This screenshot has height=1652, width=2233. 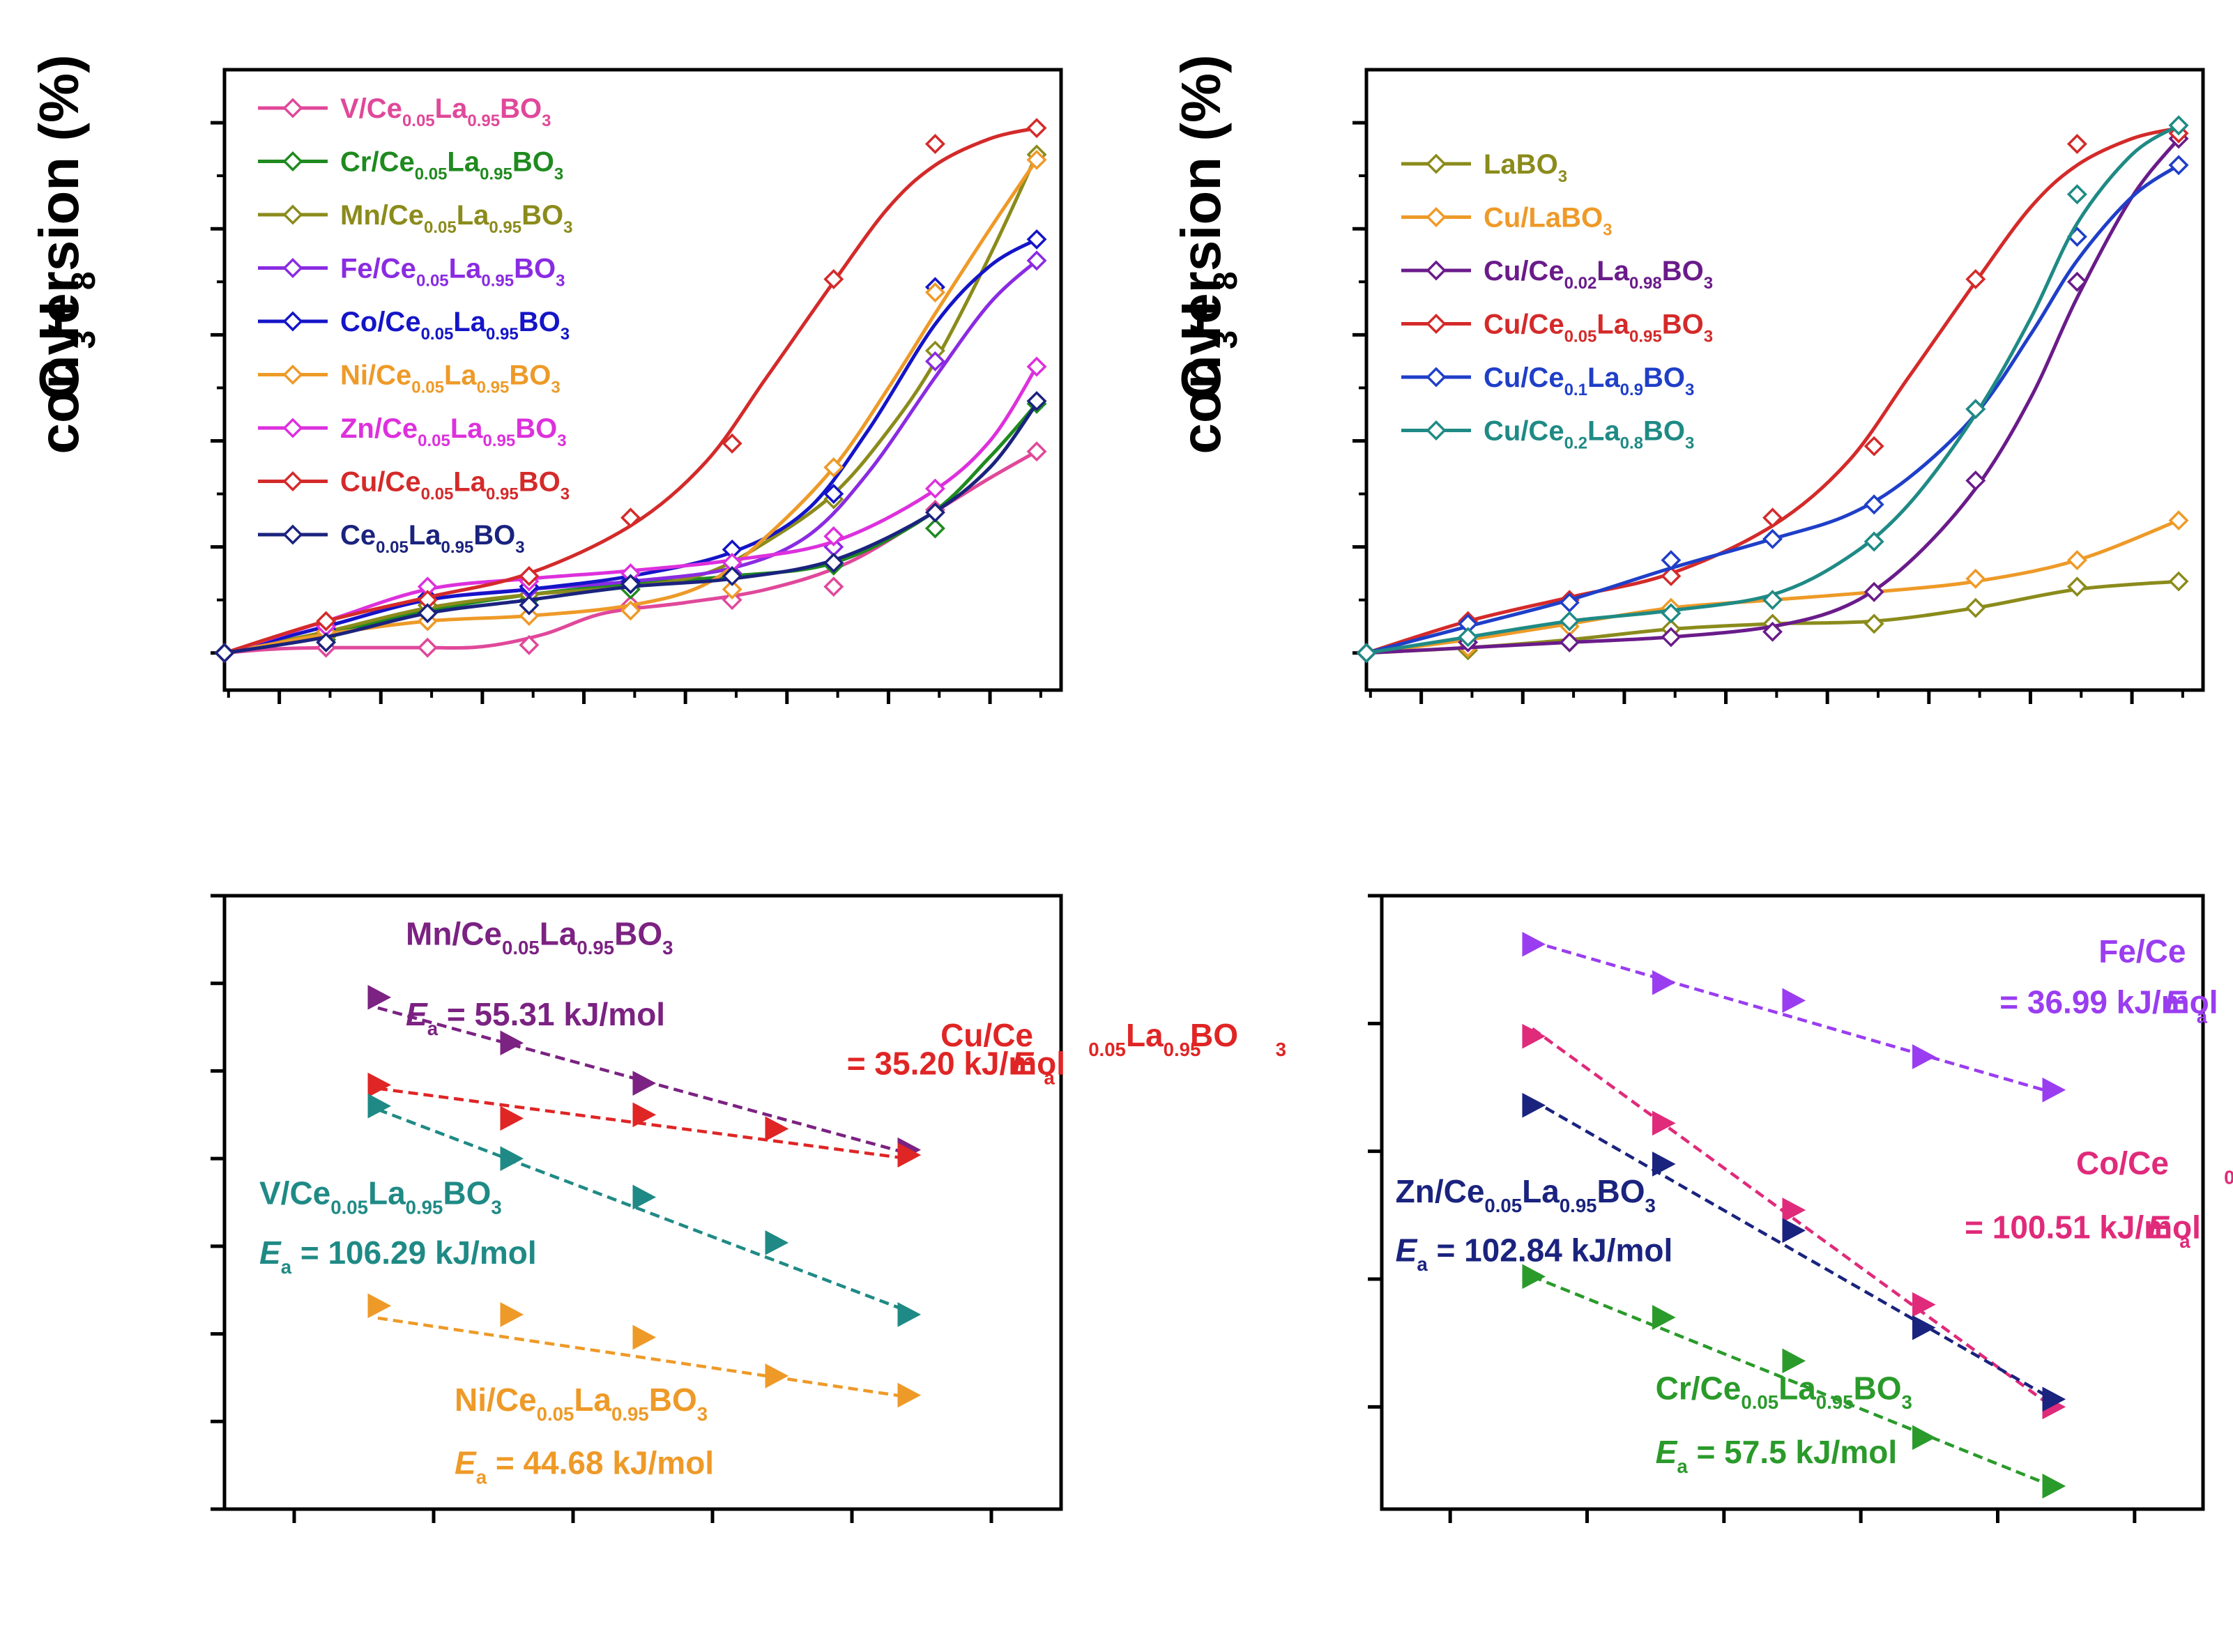 I want to click on annotation-label-part: Zn/Ce, so click(x=1440, y=1191).